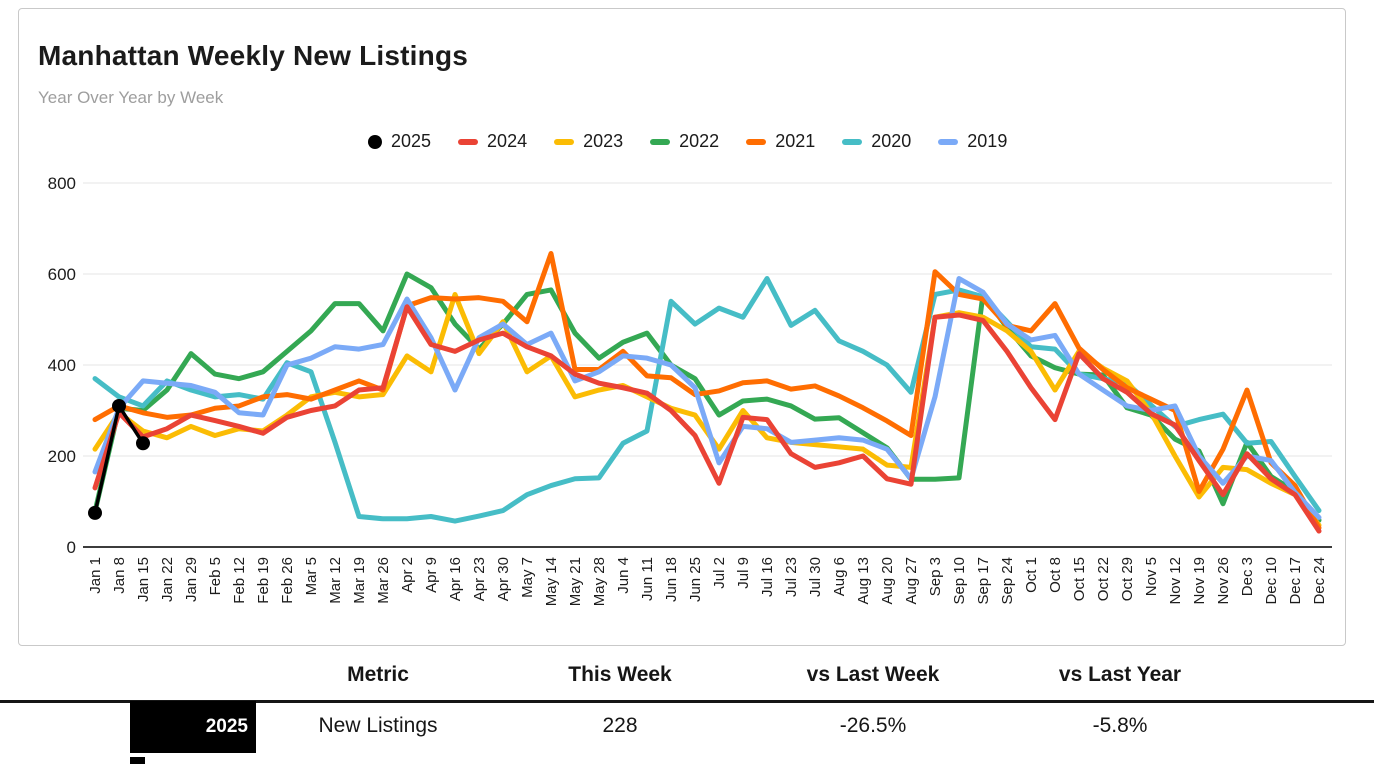  Describe the element at coordinates (839, 576) in the screenshot. I see `x-axis-label-aug-6: Aug 6` at that location.